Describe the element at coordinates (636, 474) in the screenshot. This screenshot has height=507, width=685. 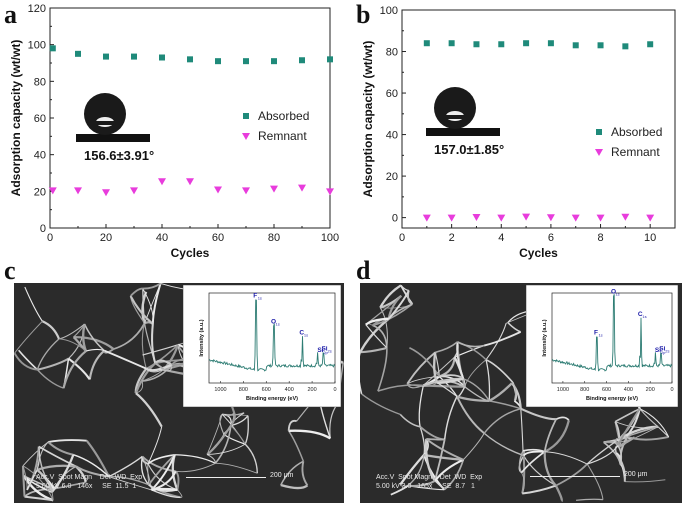
I see `scale-label-d: 200 μm` at that location.